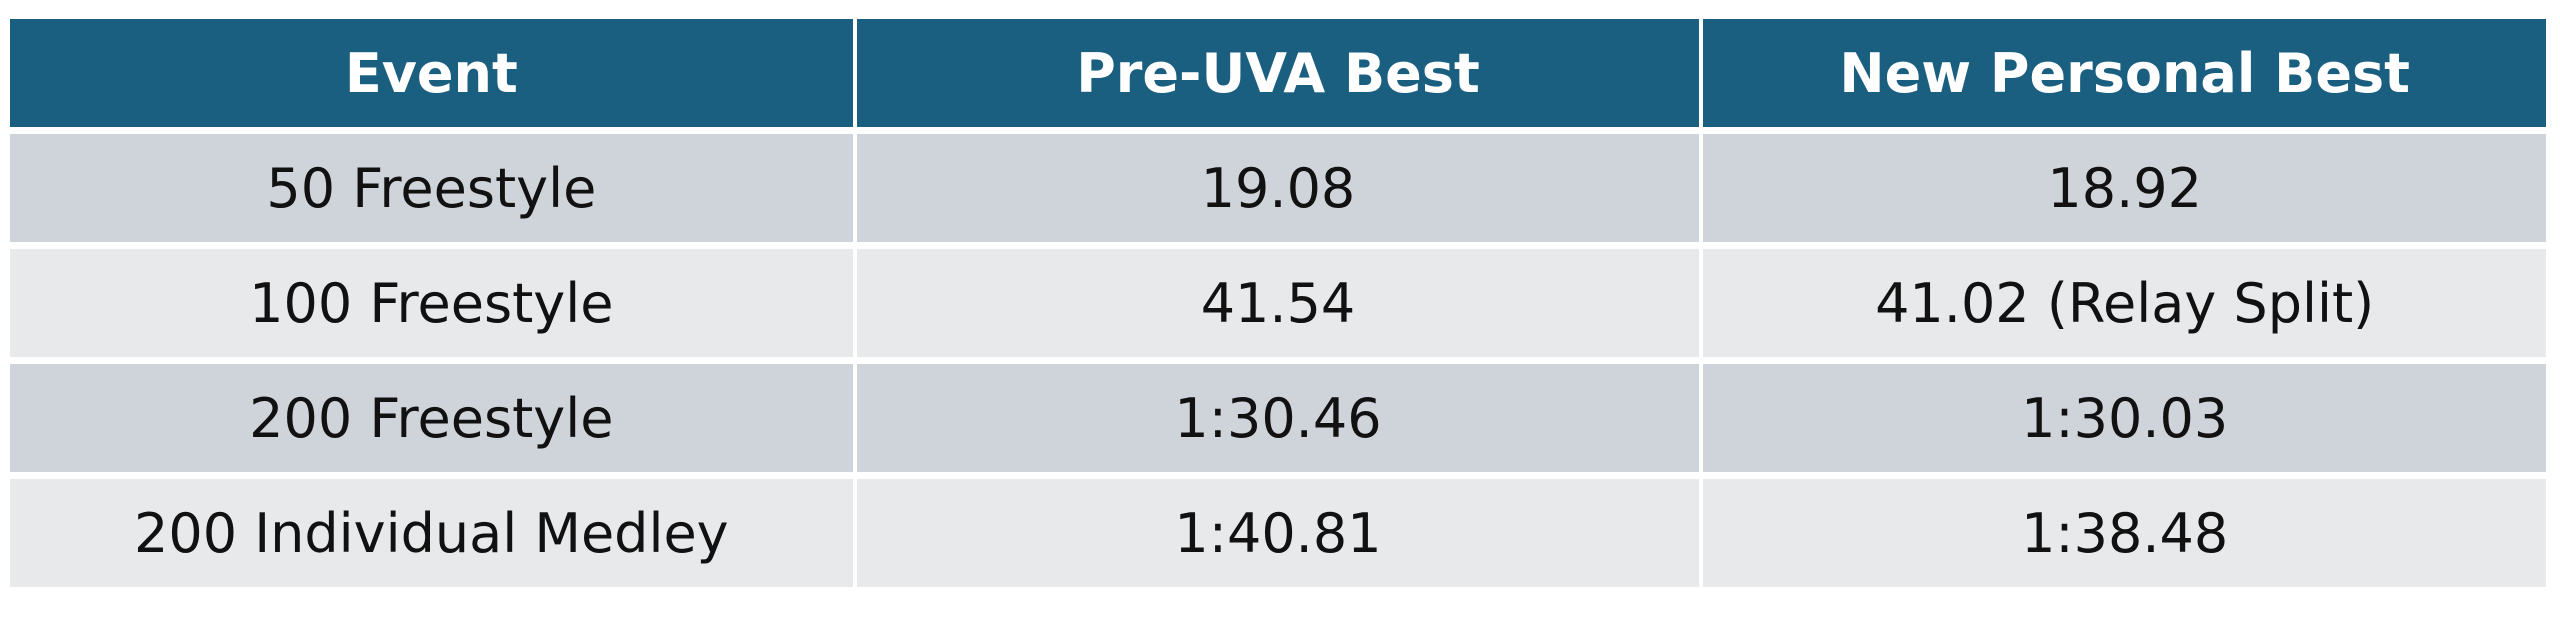 The height and width of the screenshot is (619, 2560). I want to click on header-cell: Event, so click(431, 73).